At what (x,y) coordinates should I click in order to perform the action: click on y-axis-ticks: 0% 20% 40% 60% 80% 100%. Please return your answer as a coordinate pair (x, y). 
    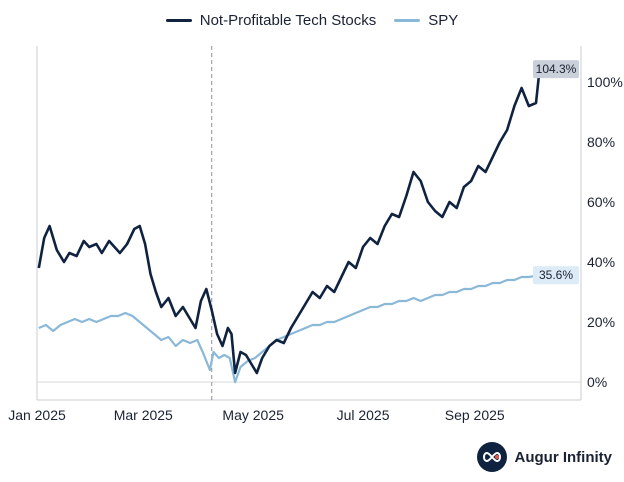
    Looking at the image, I should click on (605, 232).